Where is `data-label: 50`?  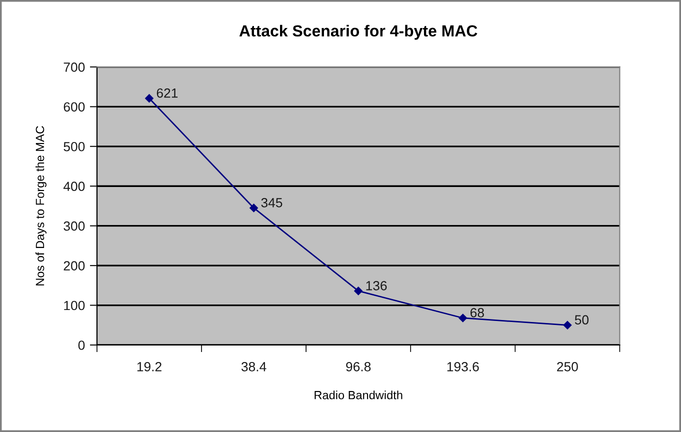
data-label: 50 is located at coordinates (581, 320).